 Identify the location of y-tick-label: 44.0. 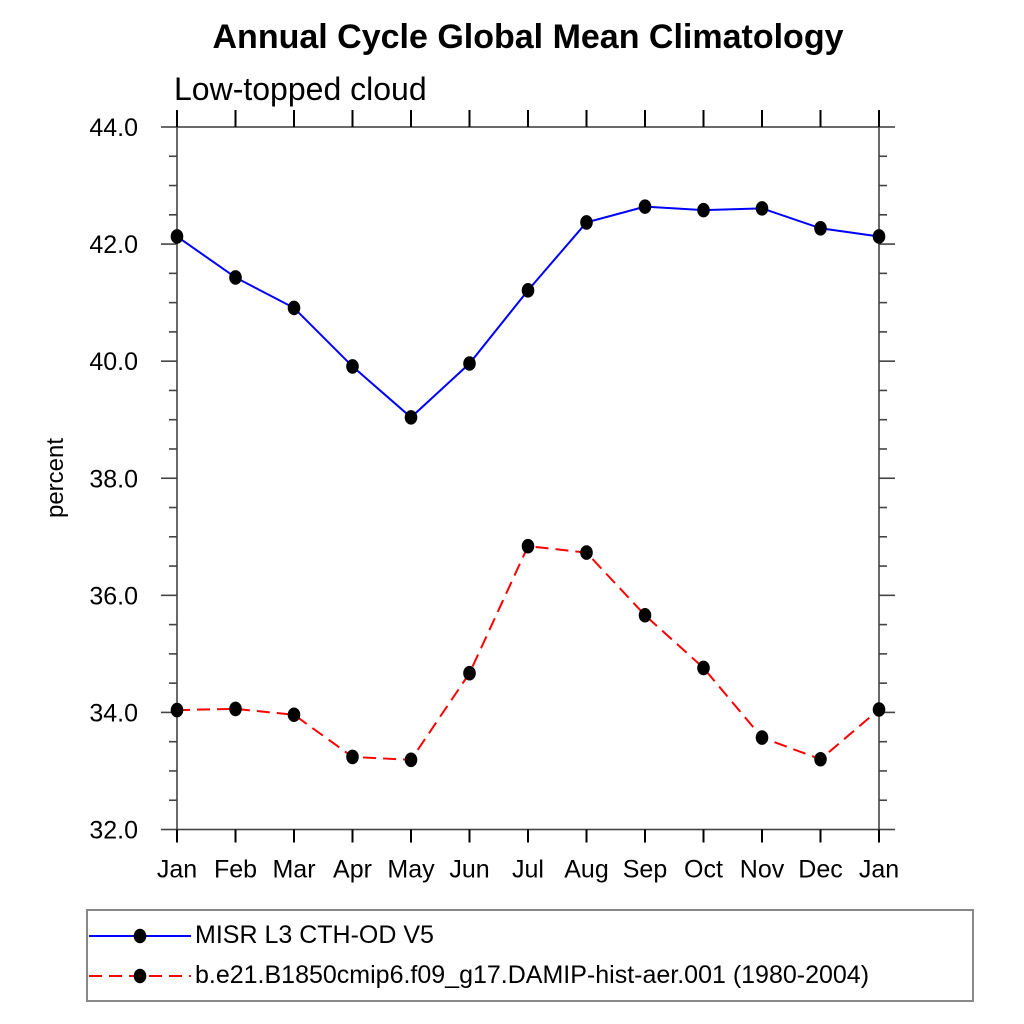
(113, 128).